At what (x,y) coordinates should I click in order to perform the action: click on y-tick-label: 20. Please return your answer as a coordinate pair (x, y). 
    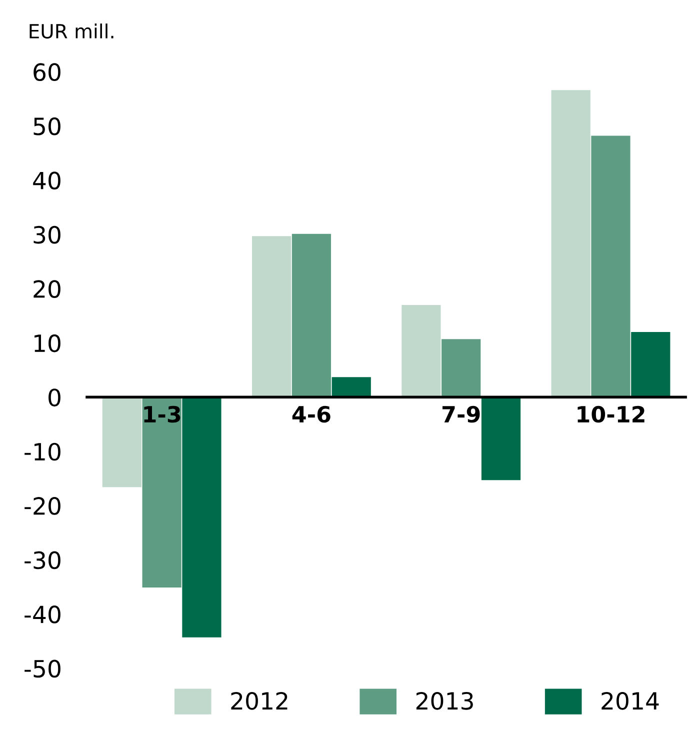
    Looking at the image, I should click on (47, 289).